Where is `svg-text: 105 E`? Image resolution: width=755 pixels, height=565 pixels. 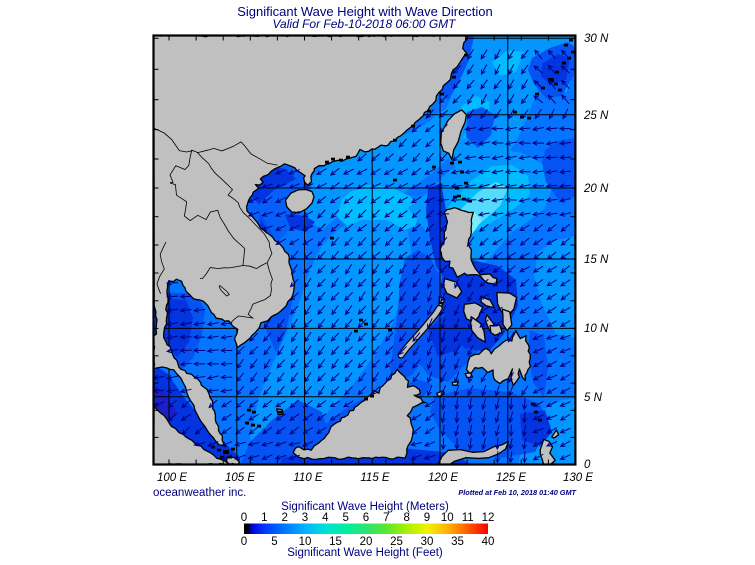
svg-text: 105 E is located at coordinates (240, 478).